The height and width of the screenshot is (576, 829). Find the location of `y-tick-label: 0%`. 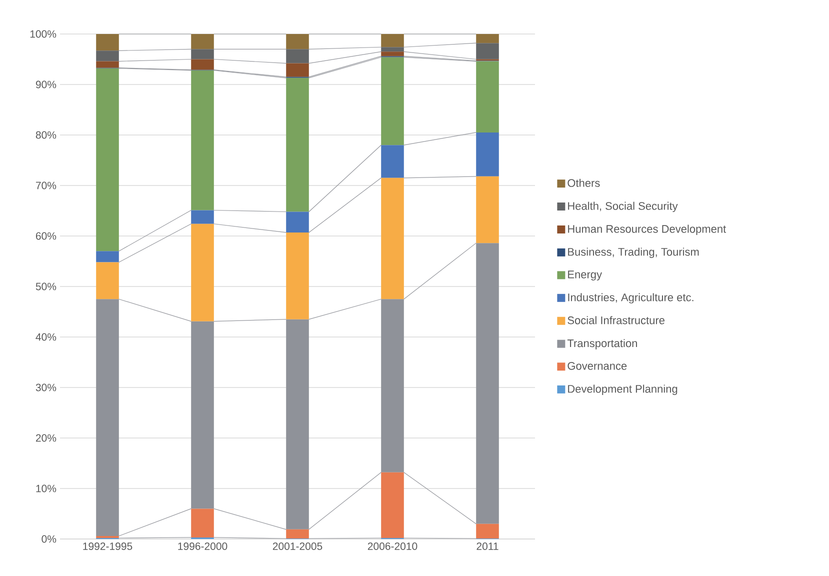

y-tick-label: 0% is located at coordinates (49, 539).